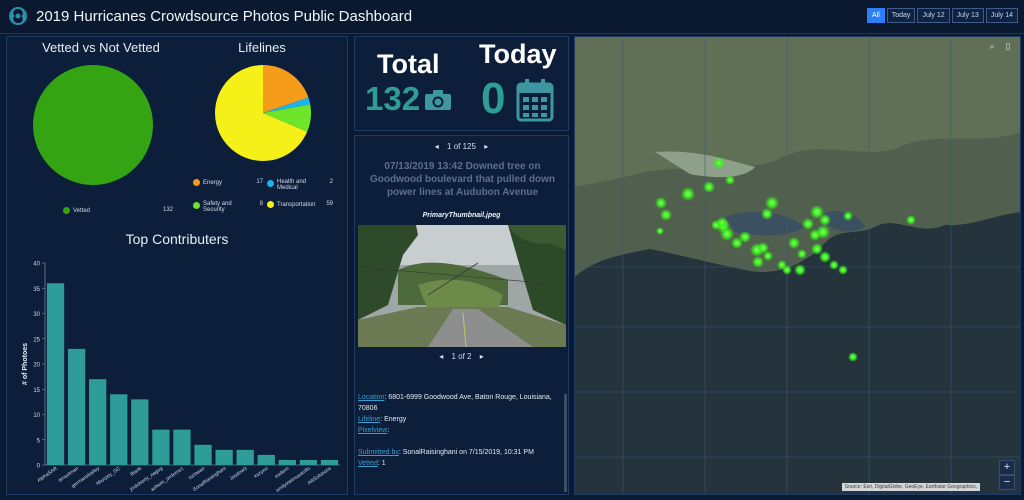  I want to click on legend-label: Vetted, so click(82, 211).